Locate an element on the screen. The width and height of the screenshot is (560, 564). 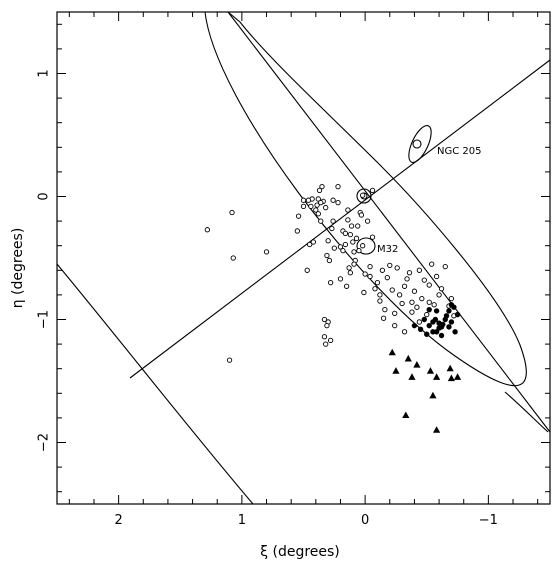
x-tick-label: 0 is located at coordinates (365, 520).